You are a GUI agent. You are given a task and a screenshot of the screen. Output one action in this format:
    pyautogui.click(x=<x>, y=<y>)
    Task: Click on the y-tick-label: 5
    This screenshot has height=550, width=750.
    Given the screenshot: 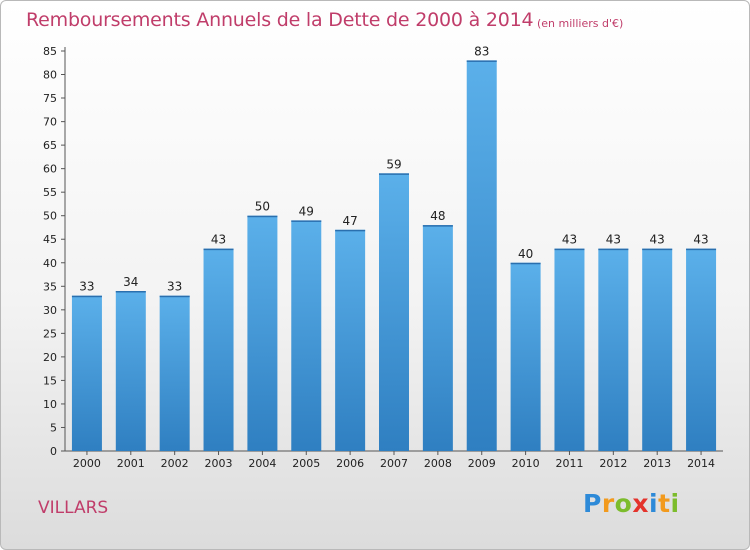 What is the action you would take?
    pyautogui.click(x=53, y=427)
    